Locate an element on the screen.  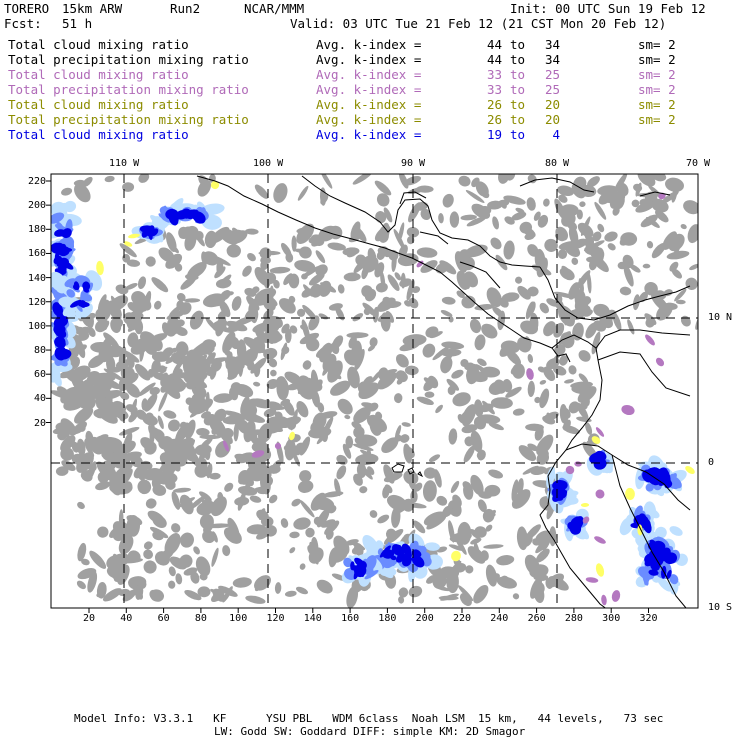
x-index-label: 60 is located at coordinates (163, 618).